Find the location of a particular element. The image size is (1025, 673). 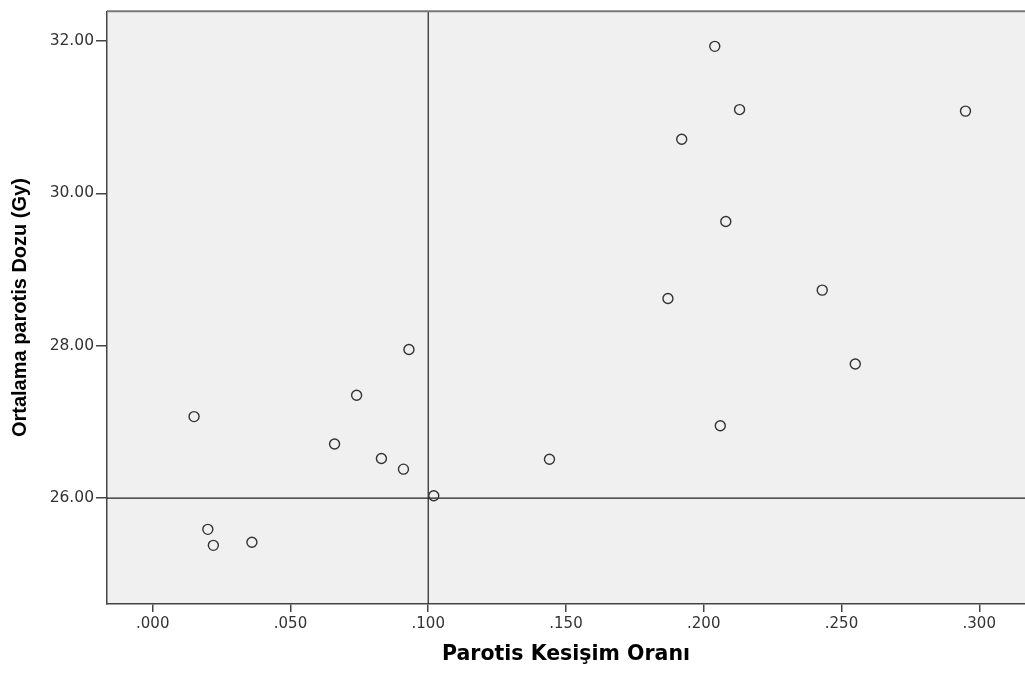

y-tick-label: 26.00 is located at coordinates (71, 497).